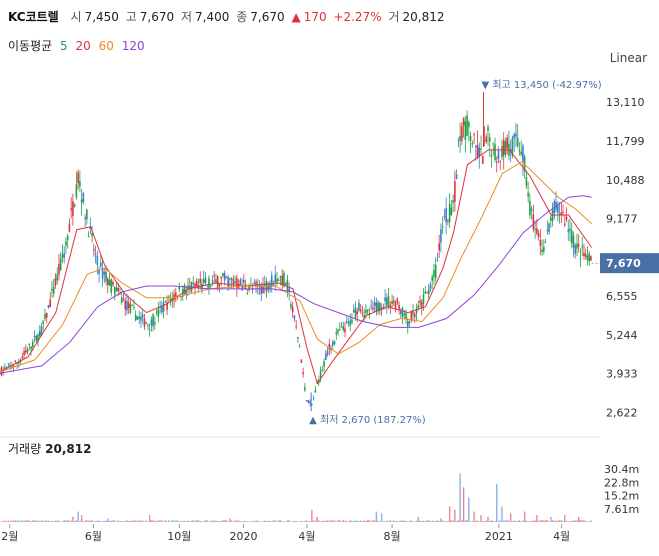 The width and height of the screenshot is (659, 556). Describe the element at coordinates (357, 17) in the screenshot. I see `change-percent: +2.27%` at that location.